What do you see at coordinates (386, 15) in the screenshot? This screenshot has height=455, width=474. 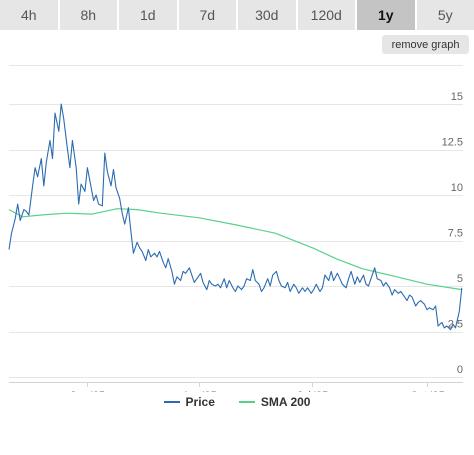 I see `tab-1y: 1y` at bounding box center [386, 15].